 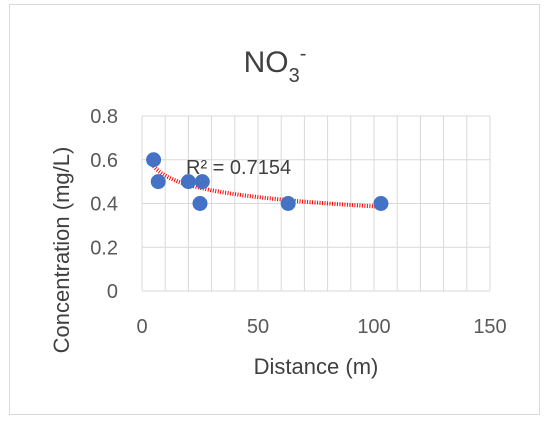 I want to click on r-squared-annotation: R² = 0.7154, so click(x=238, y=168).